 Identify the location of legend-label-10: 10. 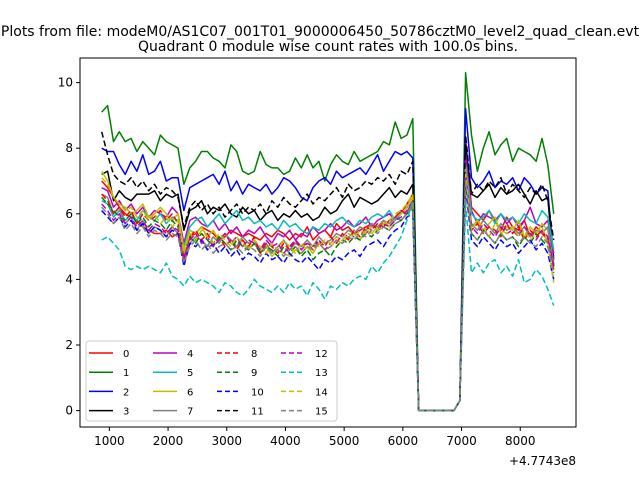
(257, 392).